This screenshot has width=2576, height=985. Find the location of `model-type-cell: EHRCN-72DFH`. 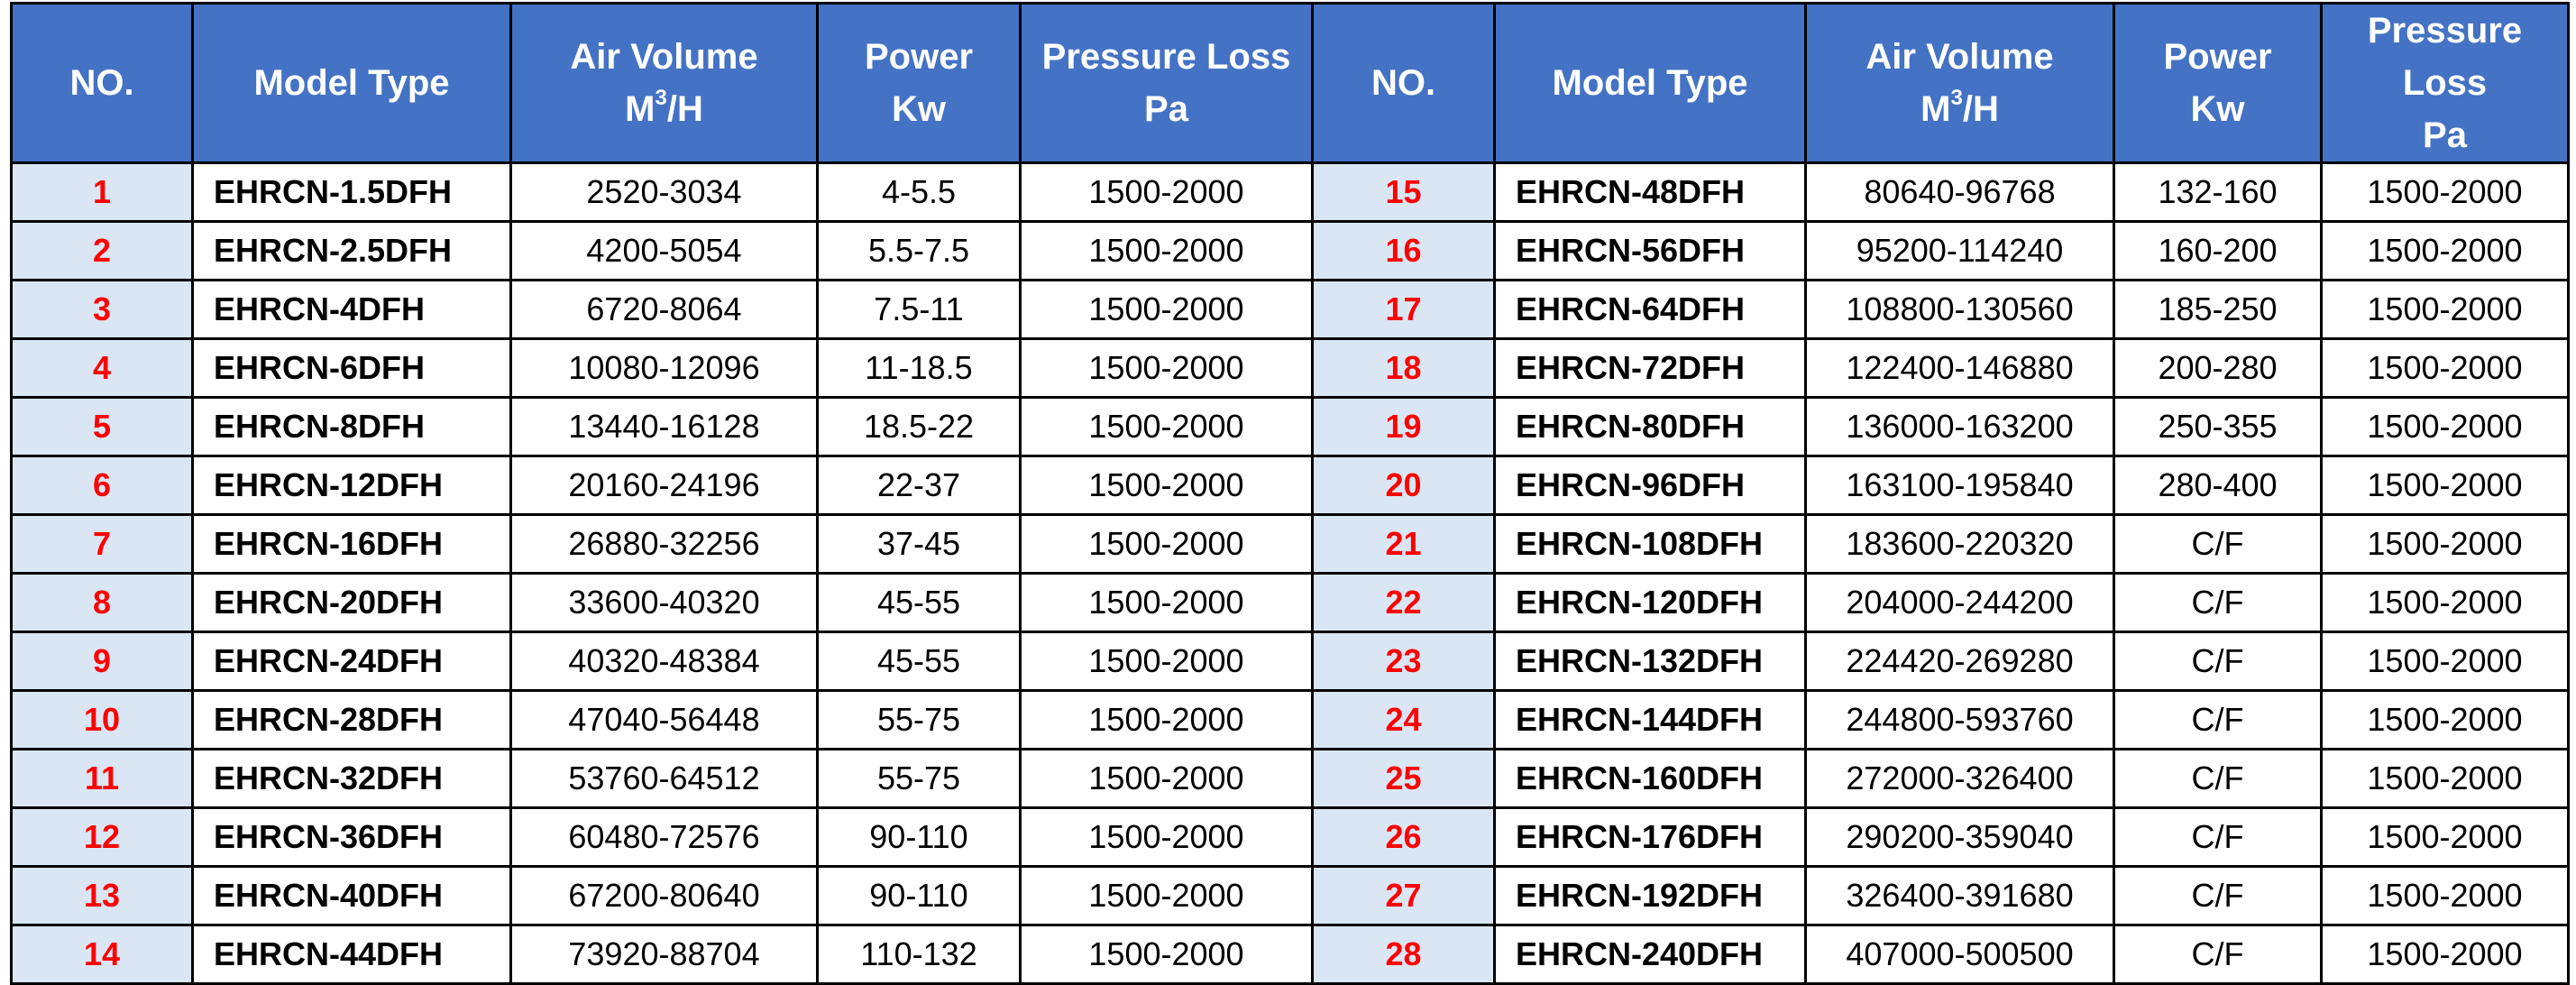

model-type-cell: EHRCN-72DFH is located at coordinates (1650, 368).